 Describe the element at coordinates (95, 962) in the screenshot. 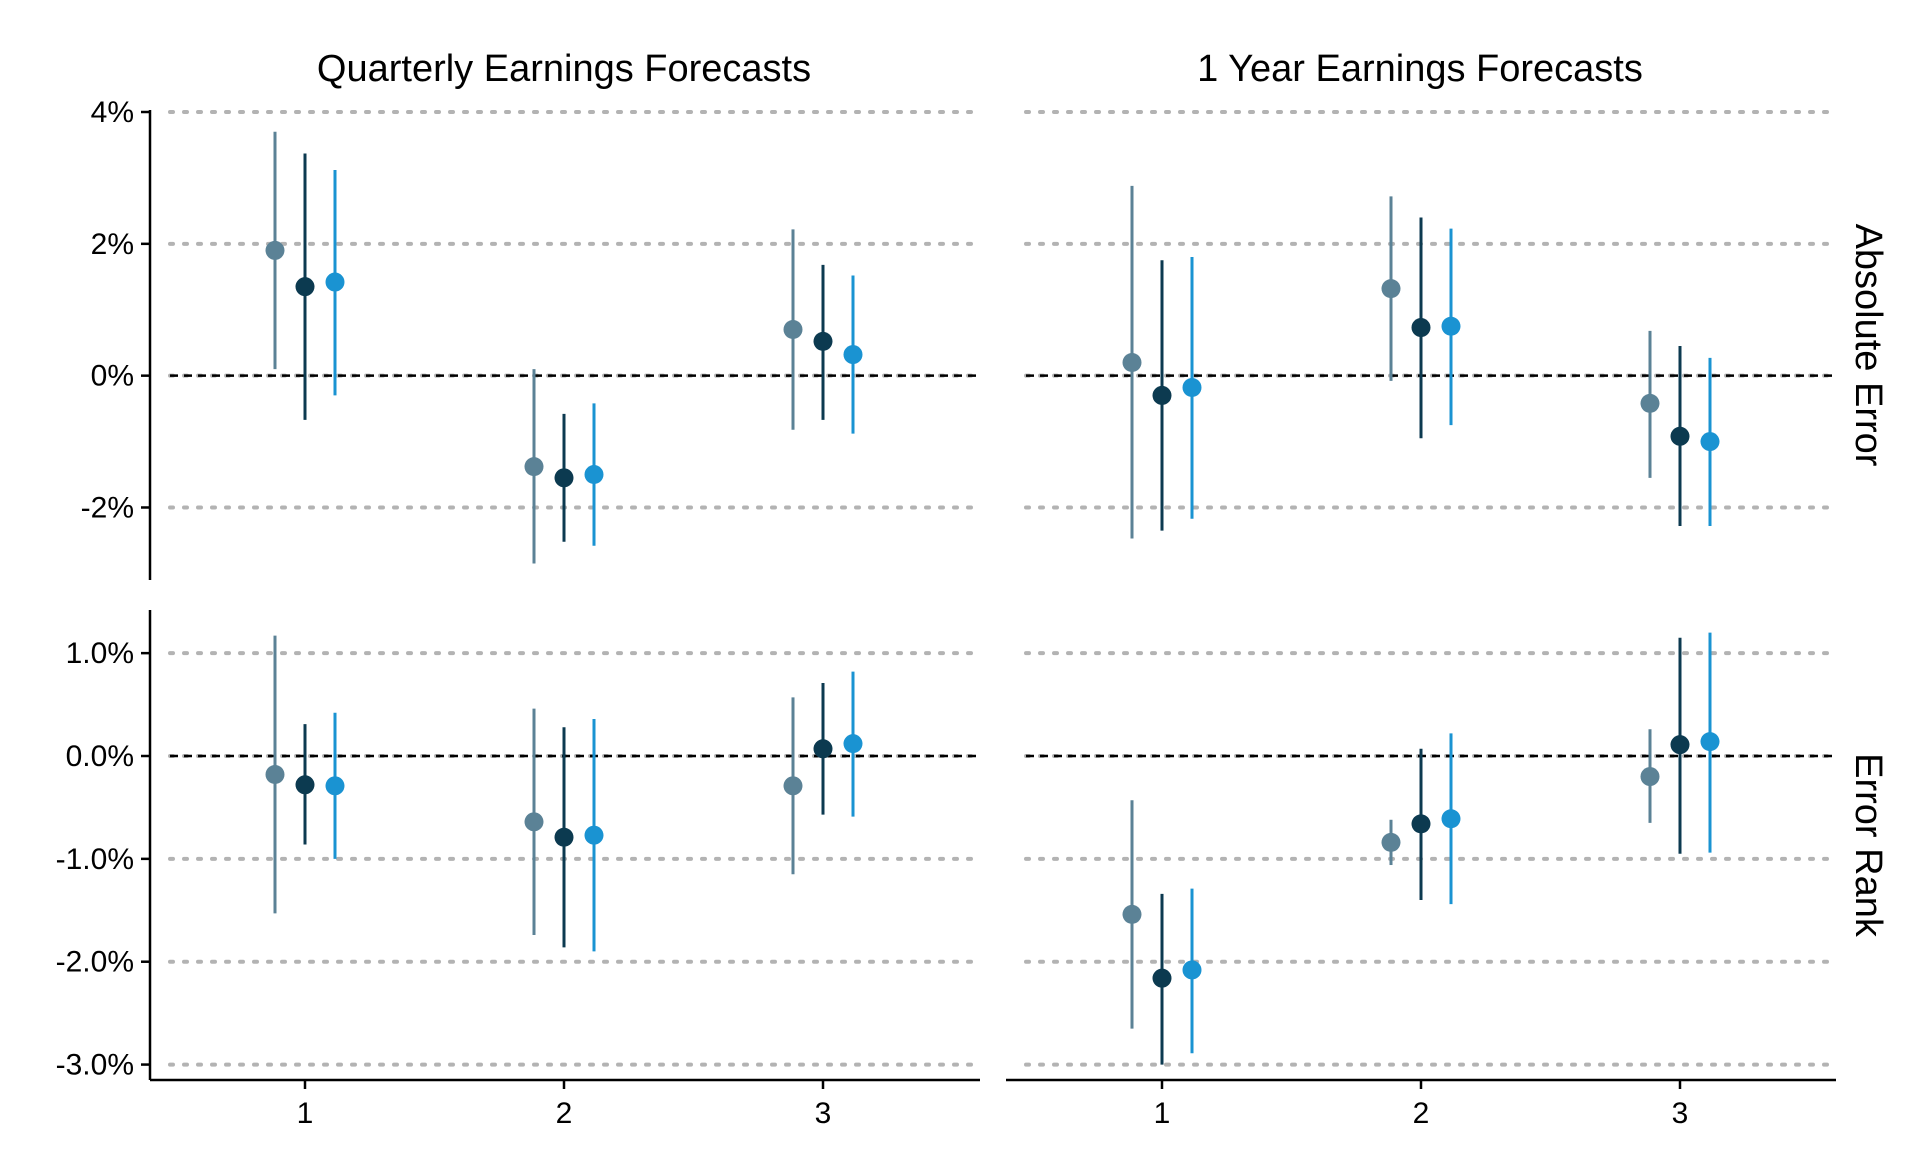

I see `y-tick-label: -2.0%` at that location.